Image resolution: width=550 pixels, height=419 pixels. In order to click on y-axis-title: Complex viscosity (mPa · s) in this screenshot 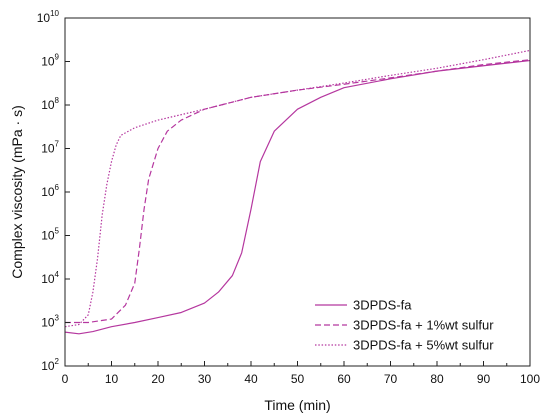, I will do `click(17, 191)`.